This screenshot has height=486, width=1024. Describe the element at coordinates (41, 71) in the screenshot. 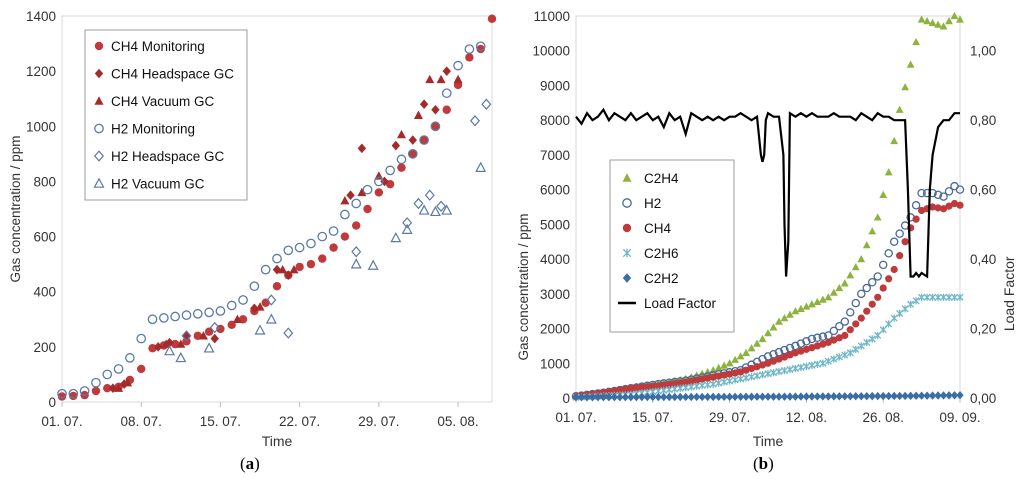

I see `y-tick-label: 1200` at that location.